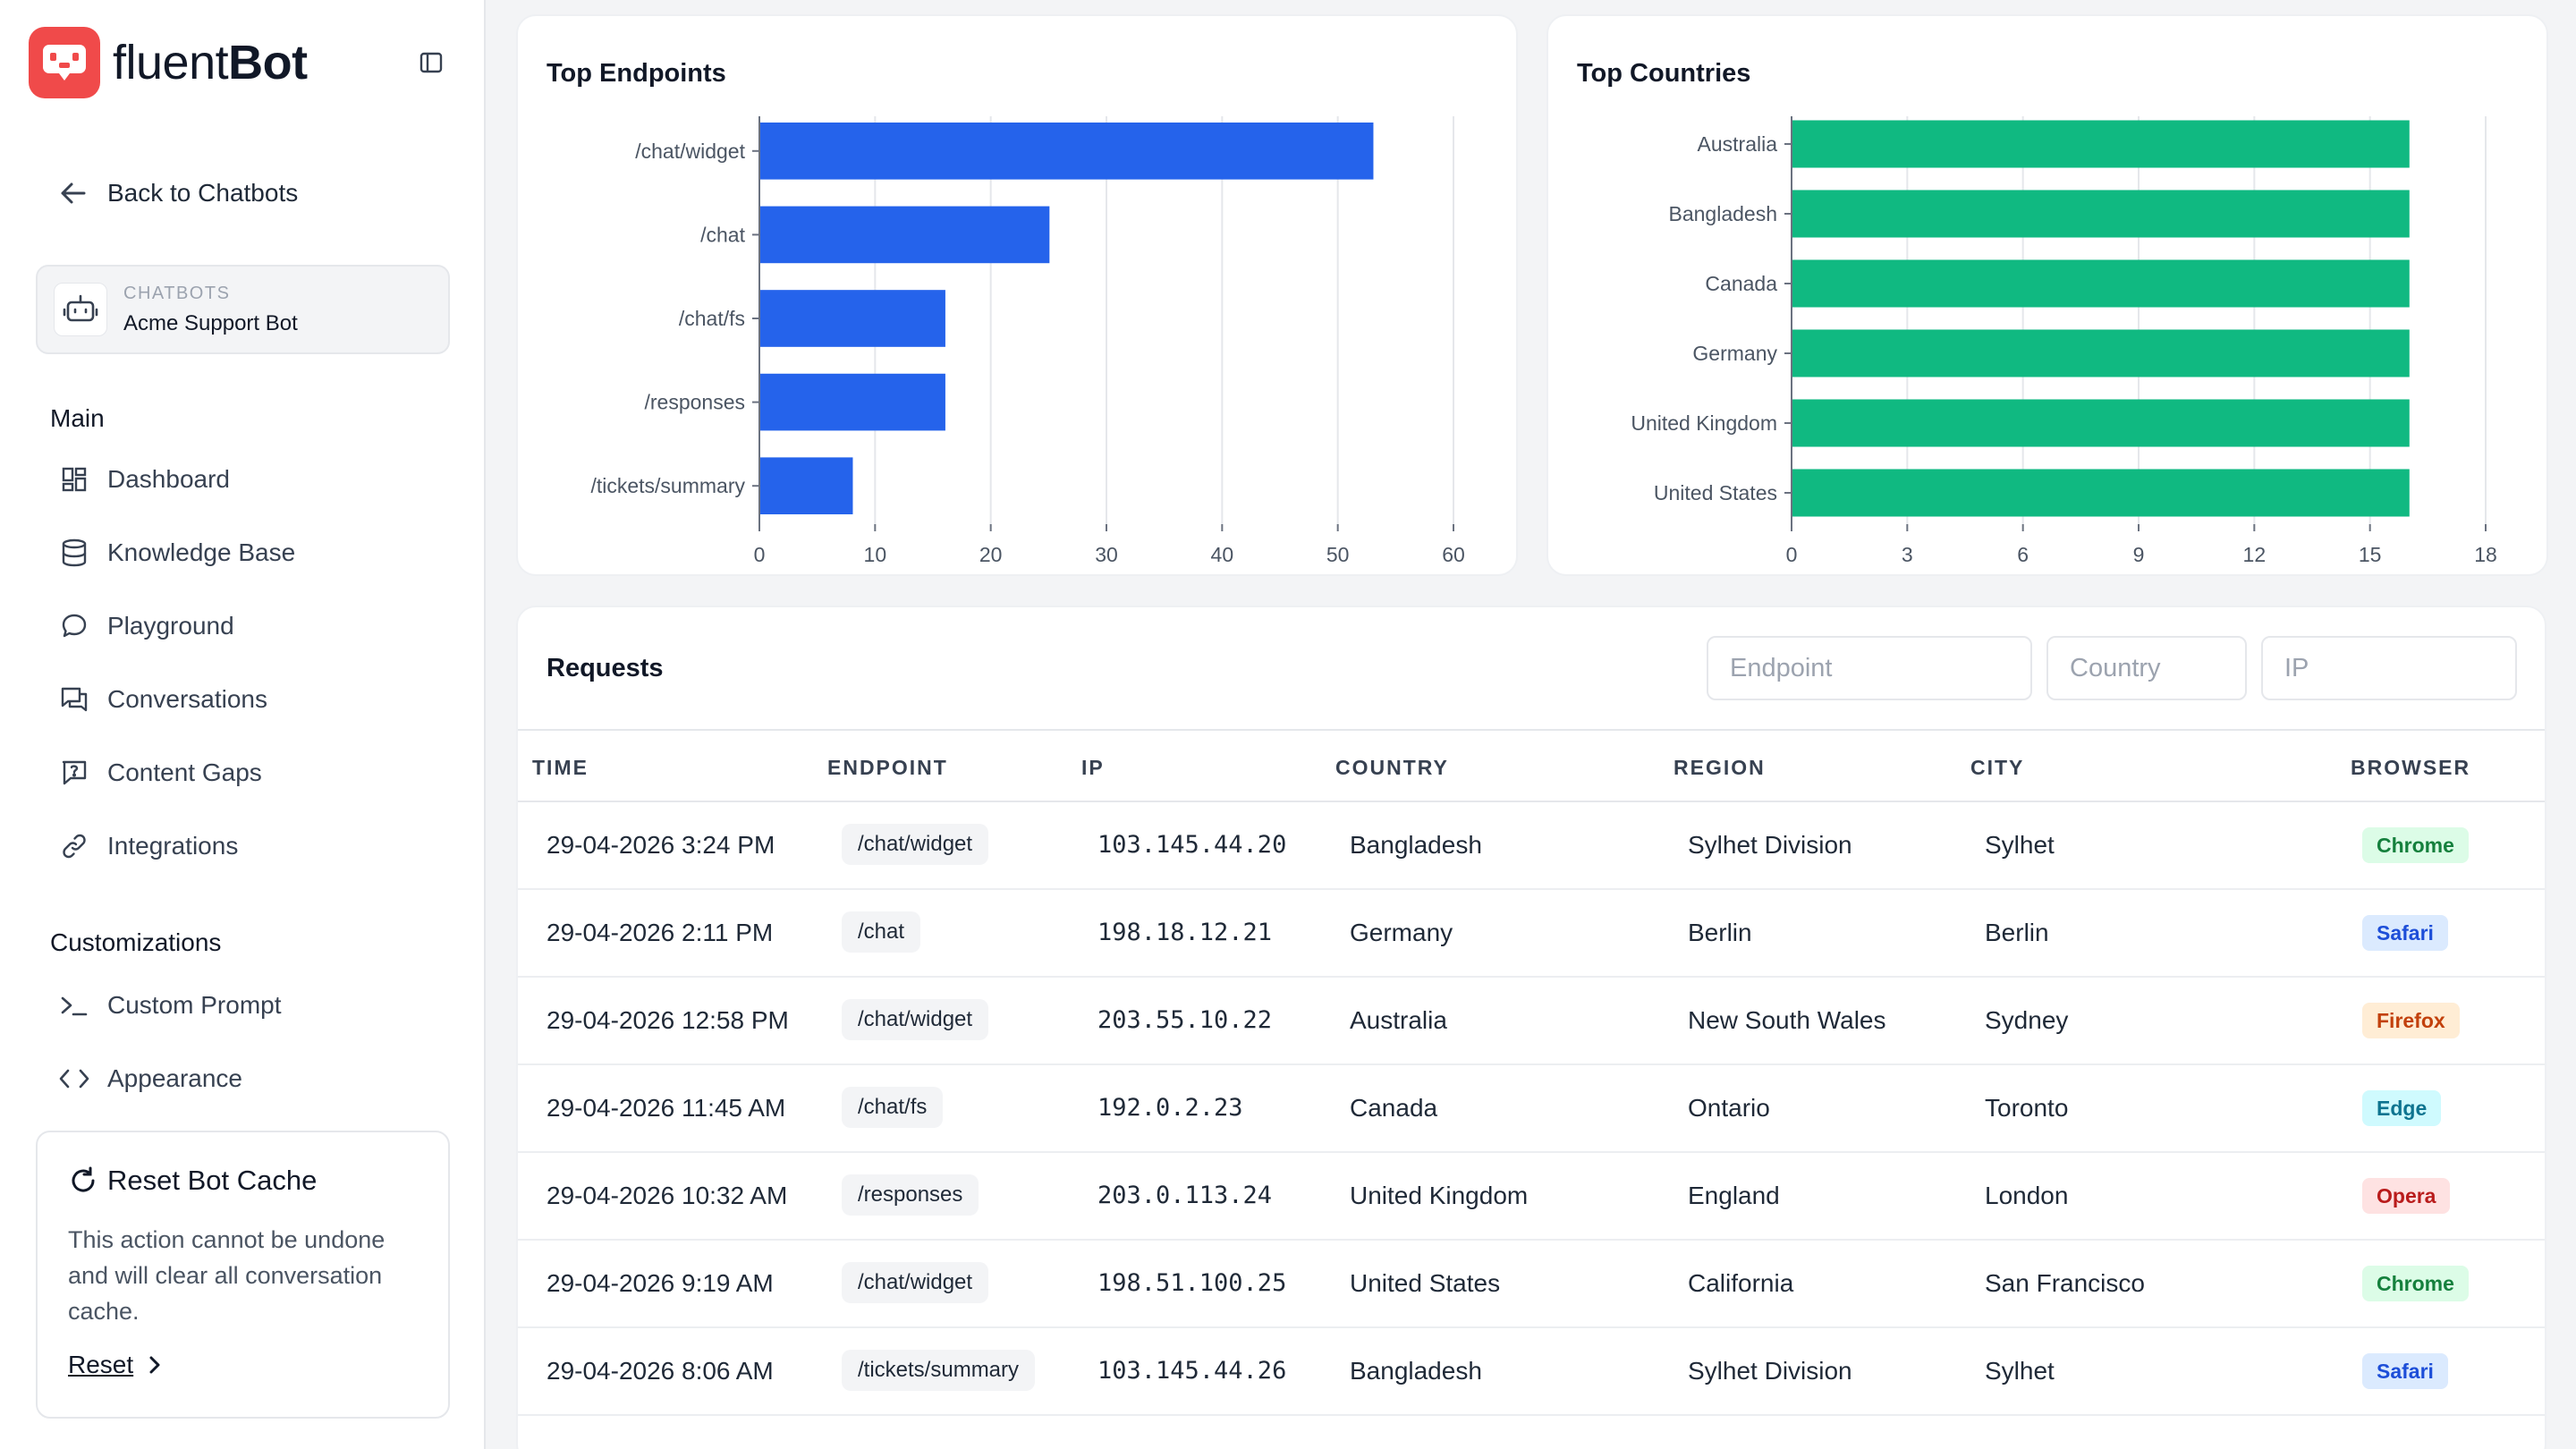  What do you see at coordinates (2139, 554) in the screenshot?
I see `x-tick-label: 9` at bounding box center [2139, 554].